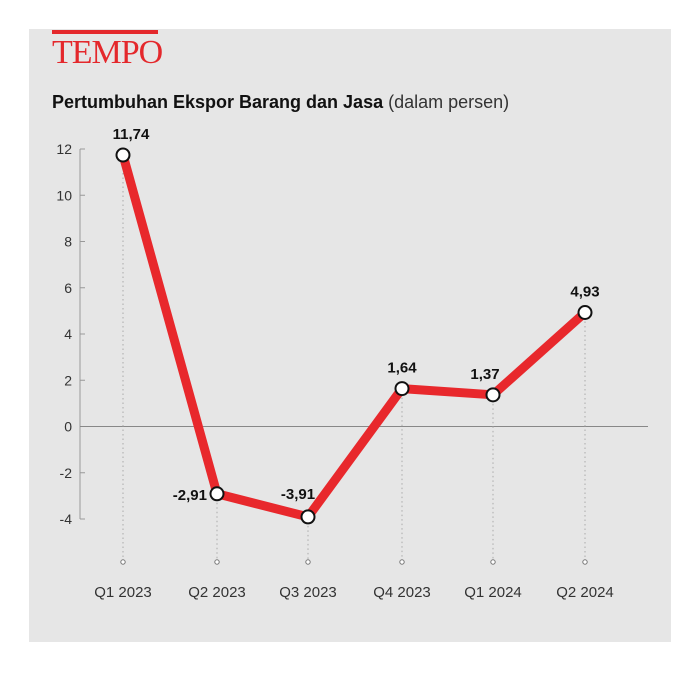  I want to click on data-label: 1,37, so click(484, 374).